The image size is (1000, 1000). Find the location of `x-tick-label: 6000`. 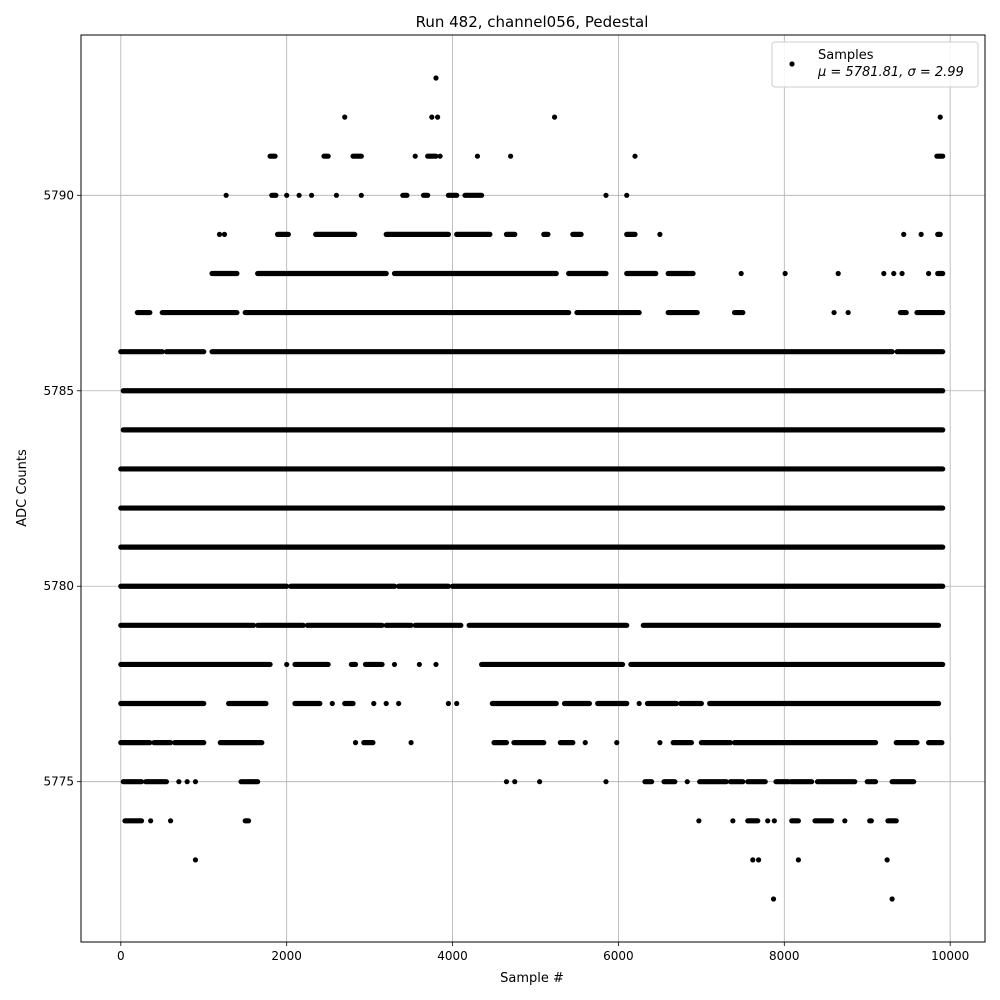

x-tick-label: 6000 is located at coordinates (618, 956).